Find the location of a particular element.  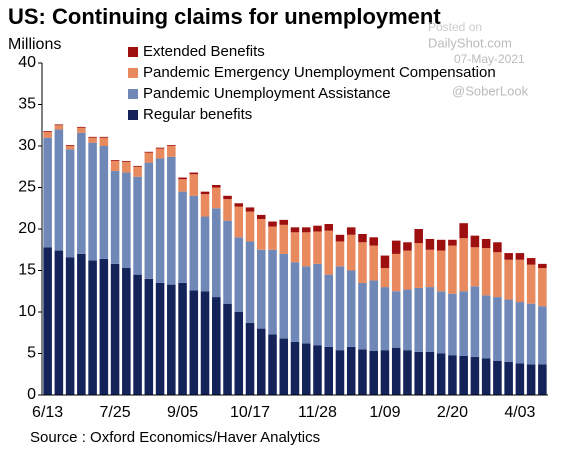

x-tick-label: 11/28 is located at coordinates (317, 412).